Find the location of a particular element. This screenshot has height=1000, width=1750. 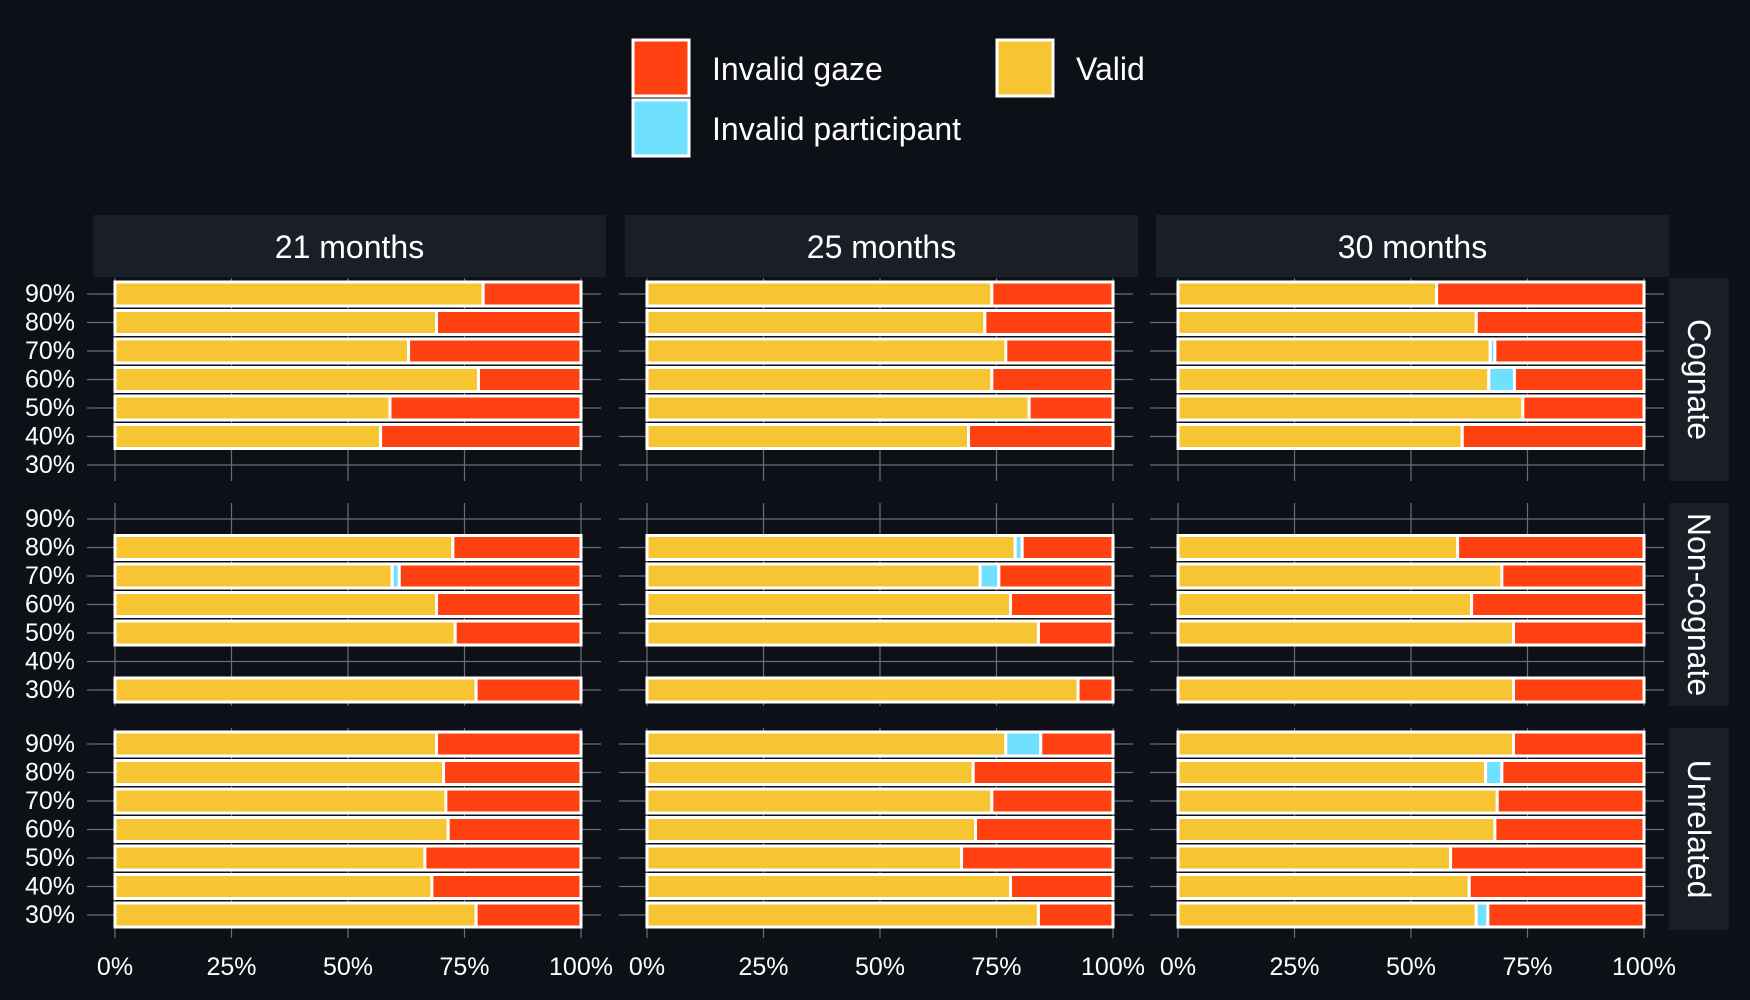

row-strip is located at coordinates (1699, 379).